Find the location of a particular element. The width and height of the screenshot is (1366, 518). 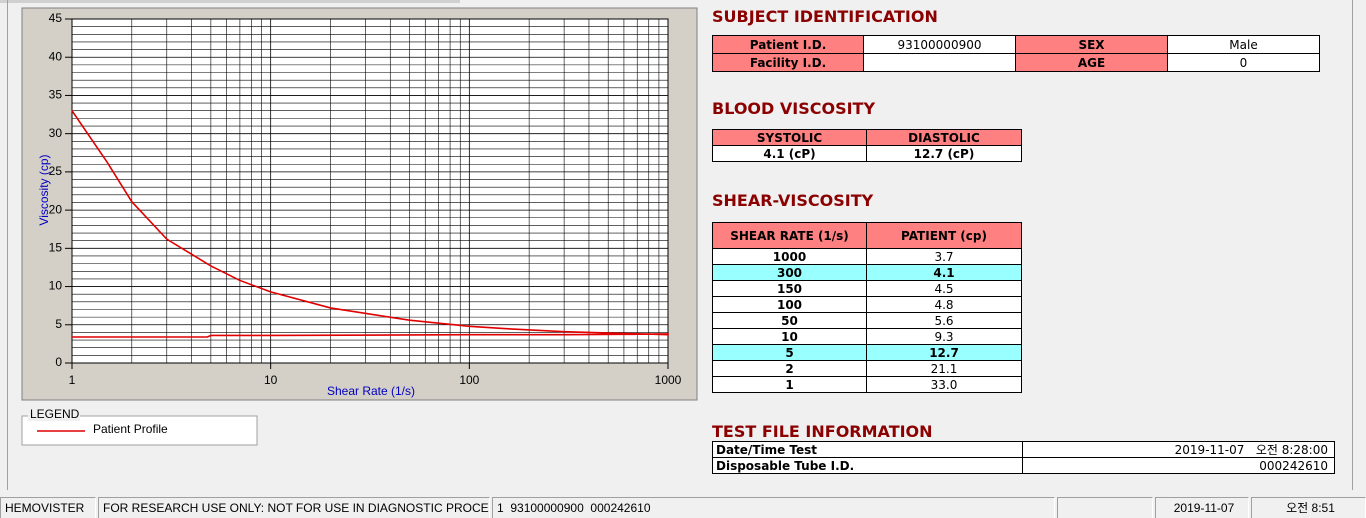

legend-title: LEGEND is located at coordinates (55, 414).